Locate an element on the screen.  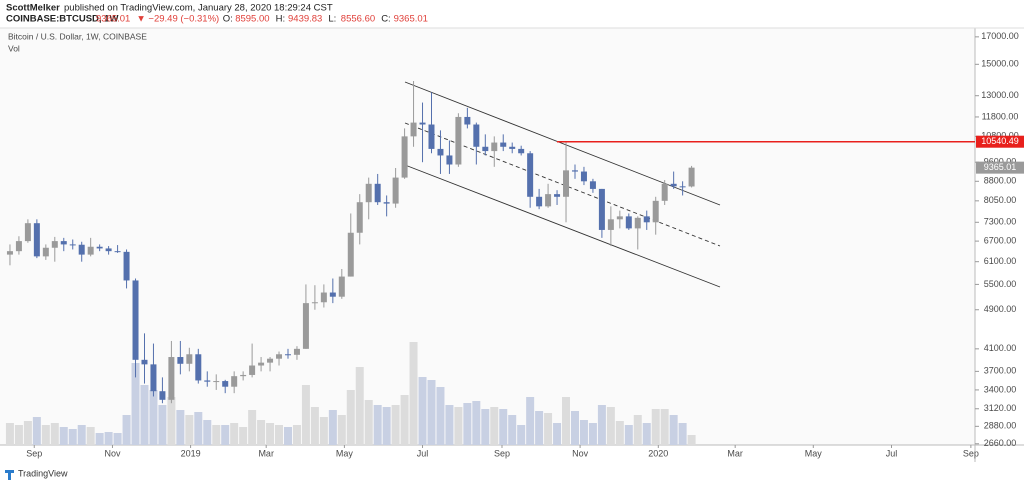
brand: TradingView is located at coordinates (43, 473).